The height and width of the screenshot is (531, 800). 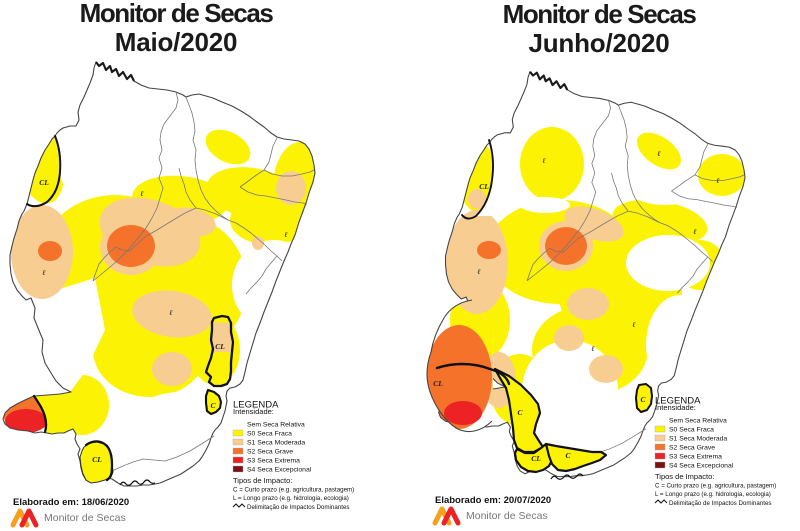 What do you see at coordinates (71, 502) in the screenshot?
I see `svg-text: Elaborado em: 18/06/2020` at bounding box center [71, 502].